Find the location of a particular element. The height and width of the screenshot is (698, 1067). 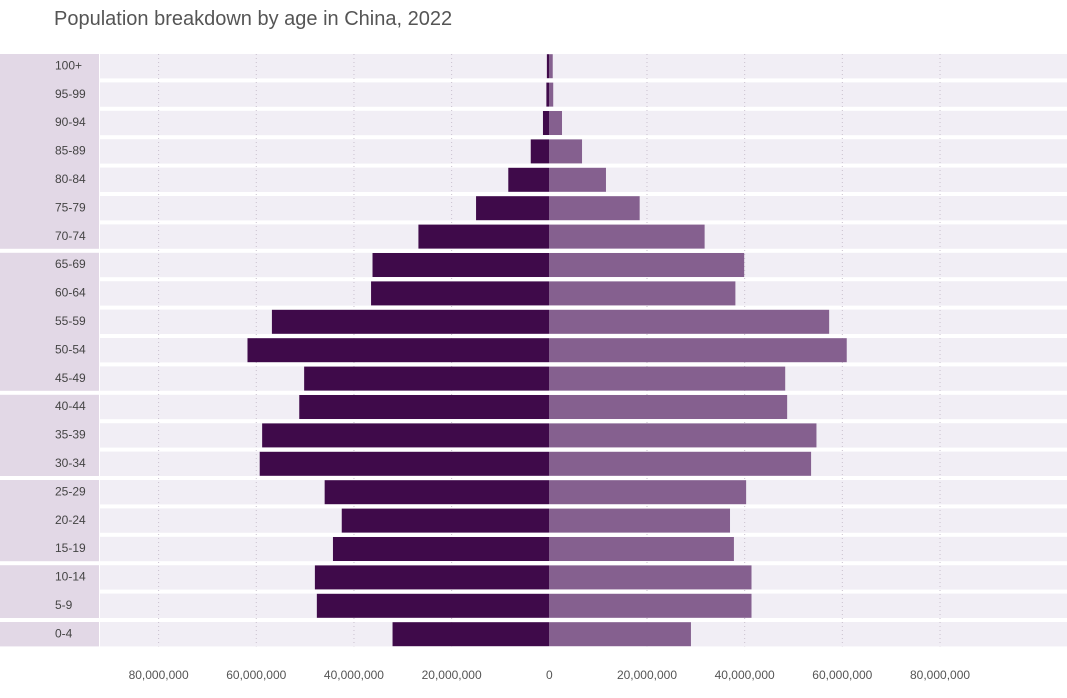

category-label: 35-39 is located at coordinates (70, 435).